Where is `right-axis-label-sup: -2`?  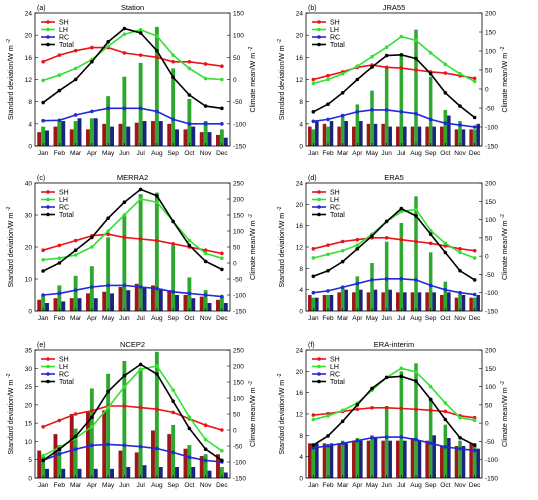 right-axis-label-sup: -2 is located at coordinates (503, 48).